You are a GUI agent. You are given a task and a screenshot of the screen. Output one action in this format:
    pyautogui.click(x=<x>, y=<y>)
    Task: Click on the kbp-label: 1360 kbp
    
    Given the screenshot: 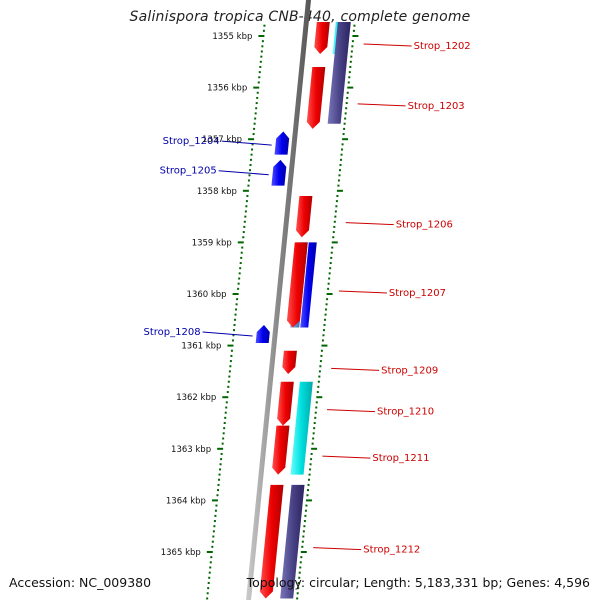 What is the action you would take?
    pyautogui.click(x=207, y=295)
    